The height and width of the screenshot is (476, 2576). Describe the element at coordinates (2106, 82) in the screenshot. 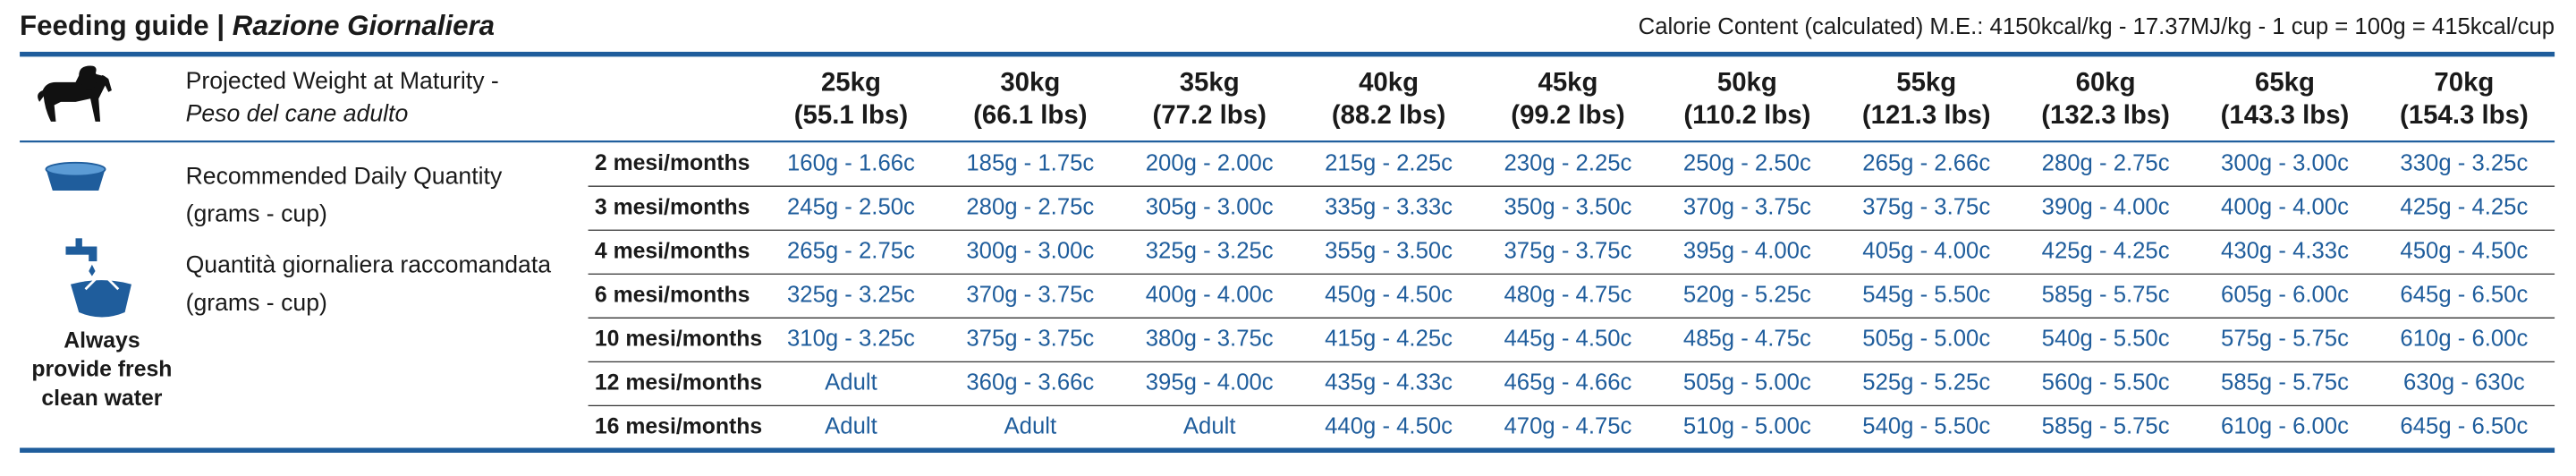

I see `column-kg: 60kg` at that location.